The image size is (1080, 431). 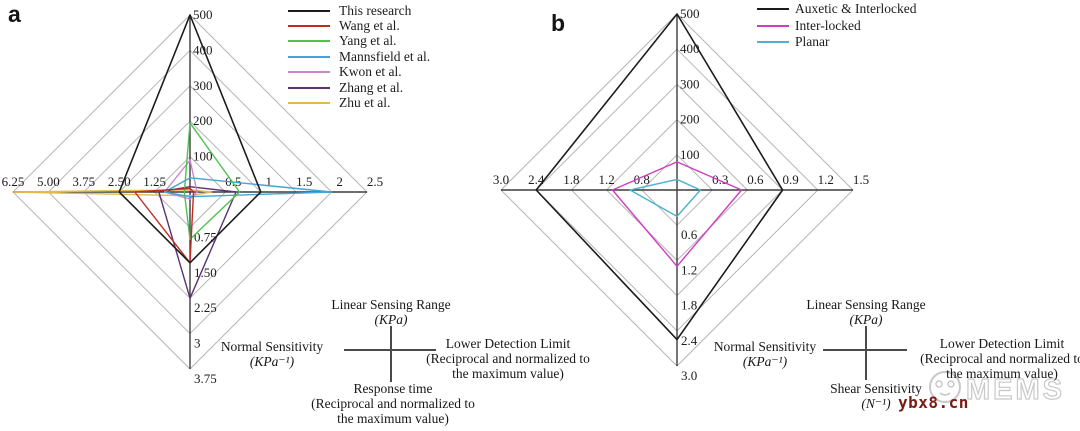 What do you see at coordinates (606, 179) in the screenshot?
I see `tick-label-left: 1.2` at bounding box center [606, 179].